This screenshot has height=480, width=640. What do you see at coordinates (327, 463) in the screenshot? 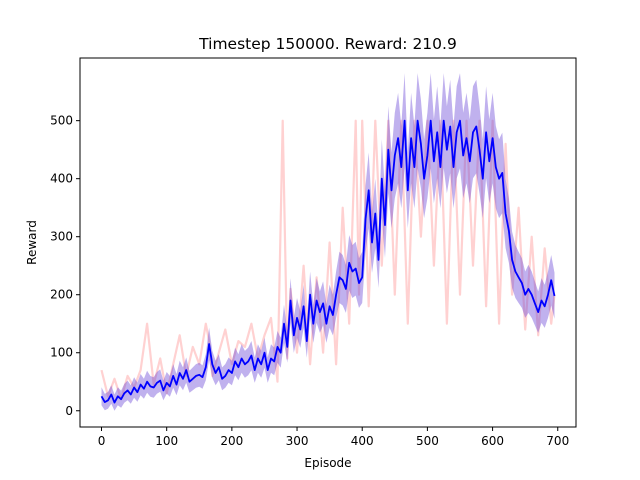
I see `x-axis-label: Episode` at bounding box center [327, 463].